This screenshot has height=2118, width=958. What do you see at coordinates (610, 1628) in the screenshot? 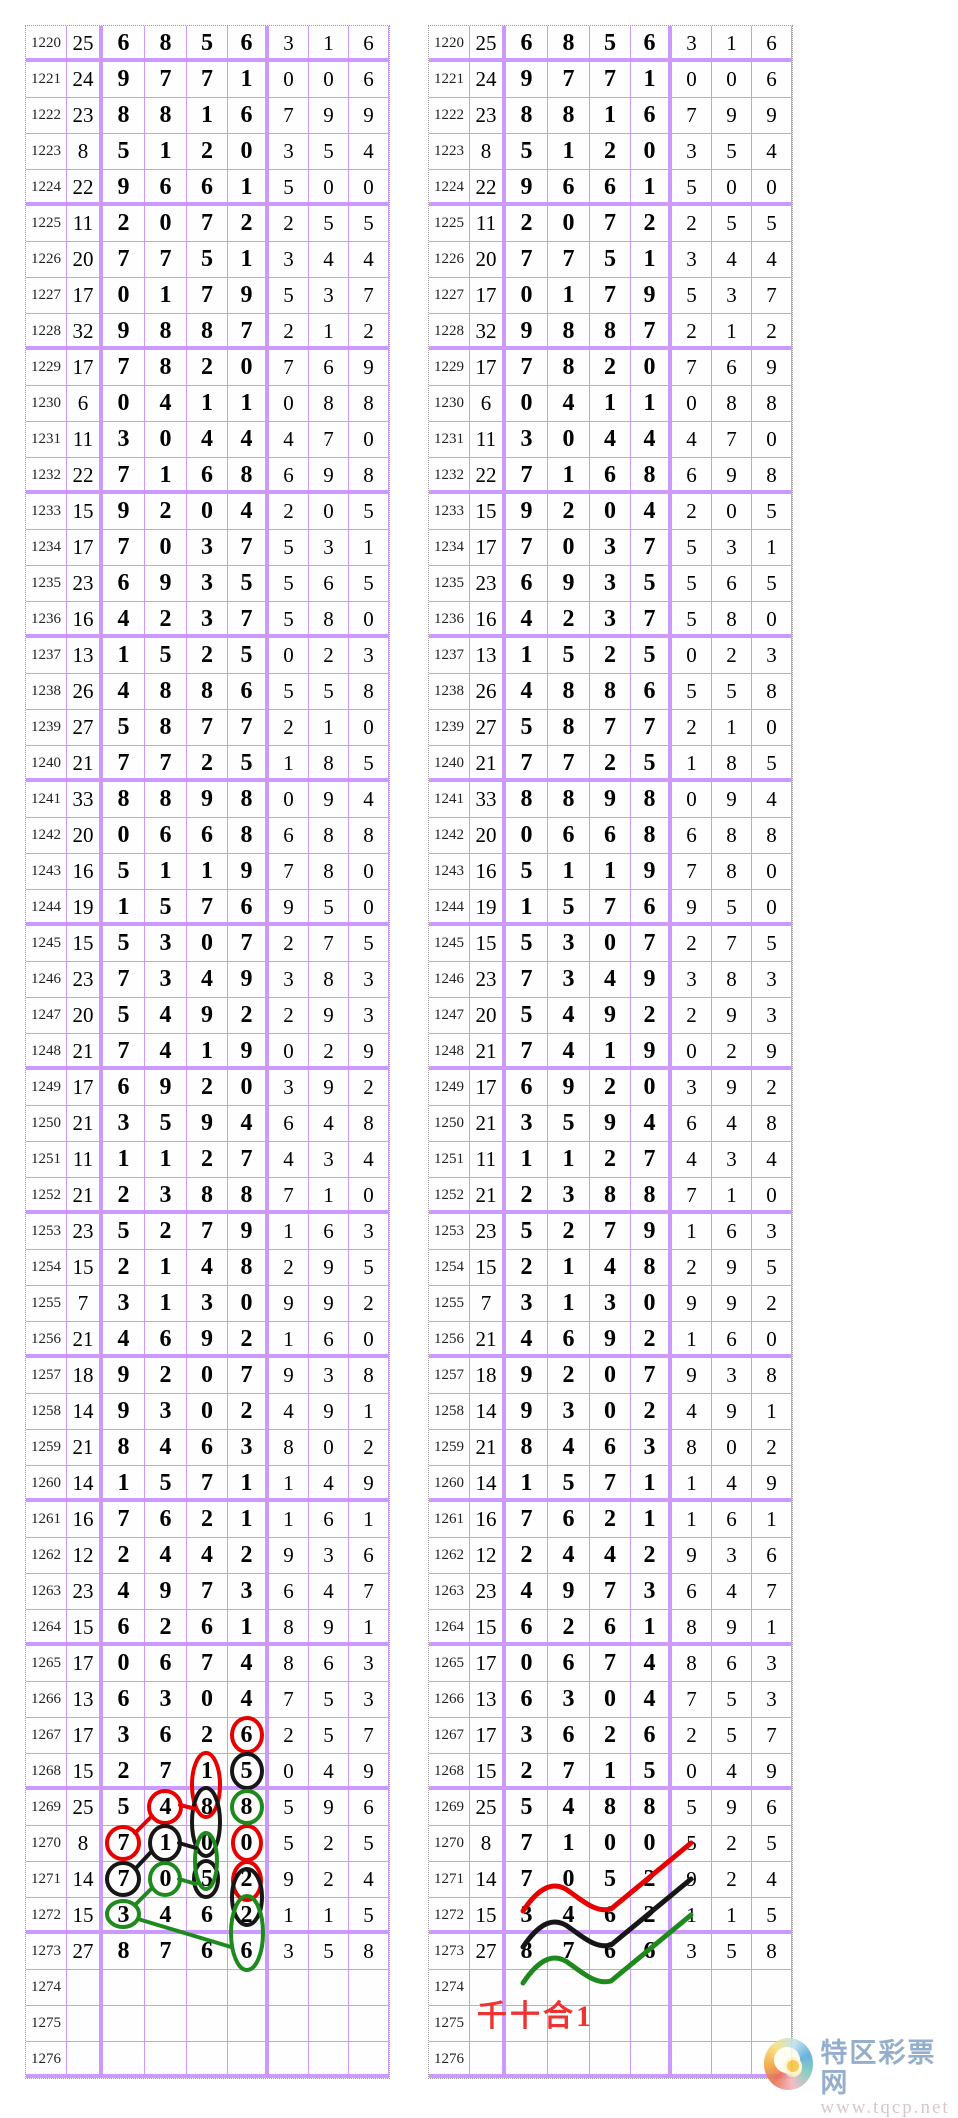
I see `table-row: 1264 15 6 2 6 1 8 9 1` at bounding box center [610, 1628].